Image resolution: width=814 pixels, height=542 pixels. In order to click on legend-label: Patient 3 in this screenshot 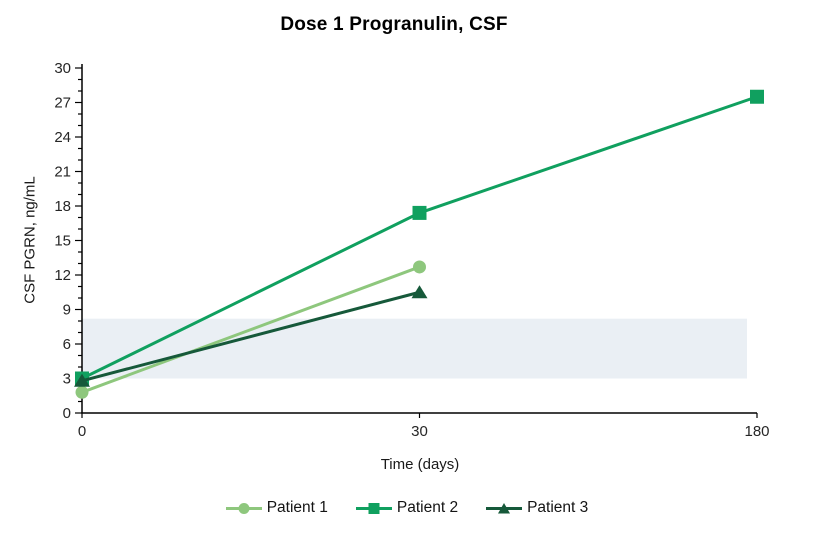, I will do `click(558, 507)`.